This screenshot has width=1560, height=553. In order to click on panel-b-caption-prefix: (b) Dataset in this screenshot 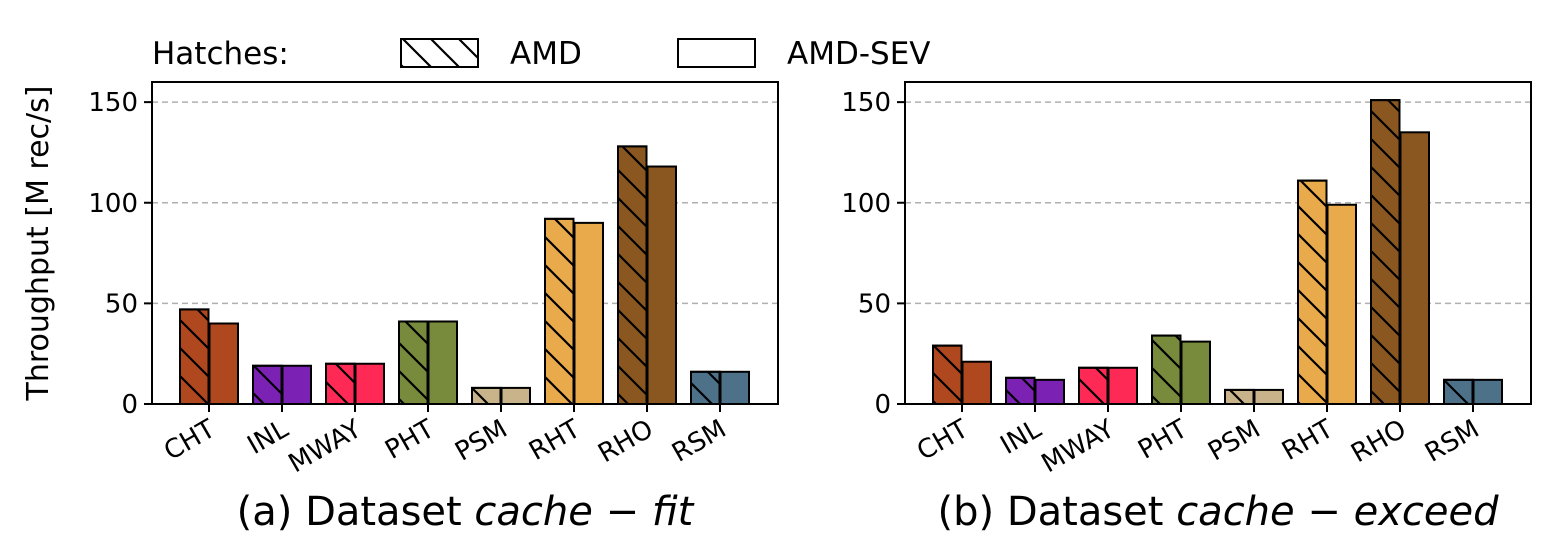, I will do `click(1057, 512)`.